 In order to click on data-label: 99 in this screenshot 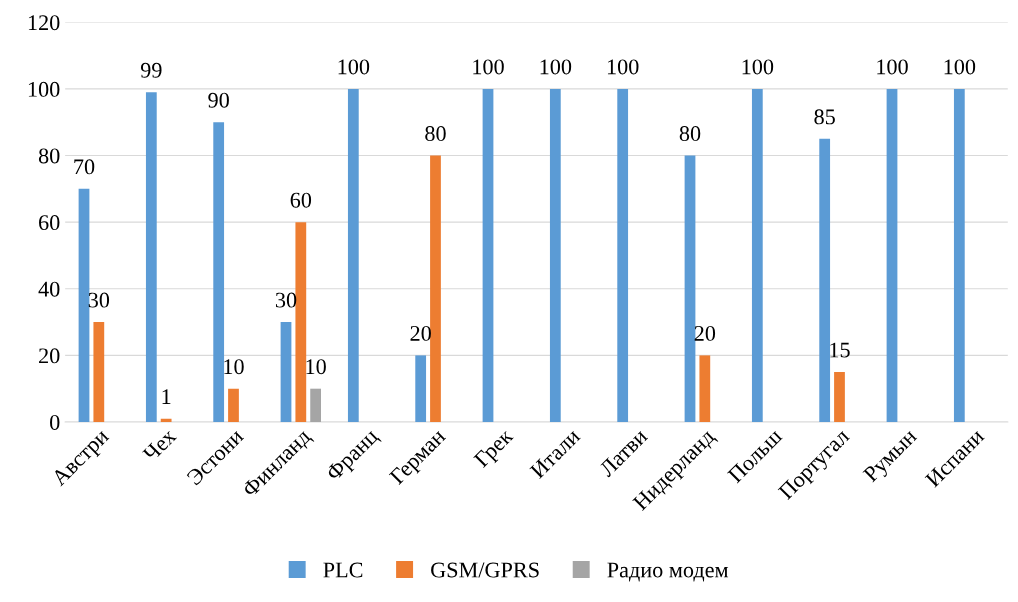, I will do `click(151, 70)`.